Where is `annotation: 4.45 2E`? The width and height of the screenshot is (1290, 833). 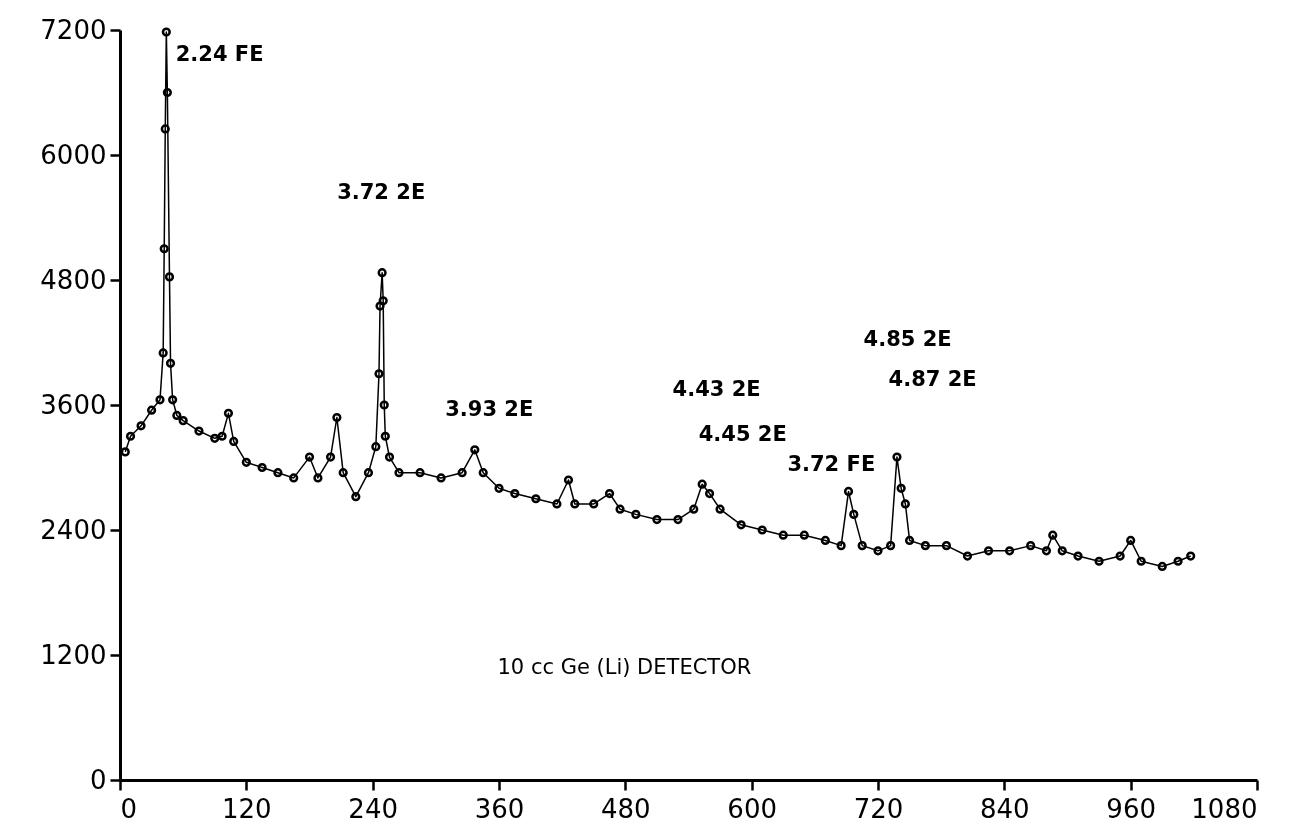
annotation: 4.45 2E is located at coordinates (742, 434).